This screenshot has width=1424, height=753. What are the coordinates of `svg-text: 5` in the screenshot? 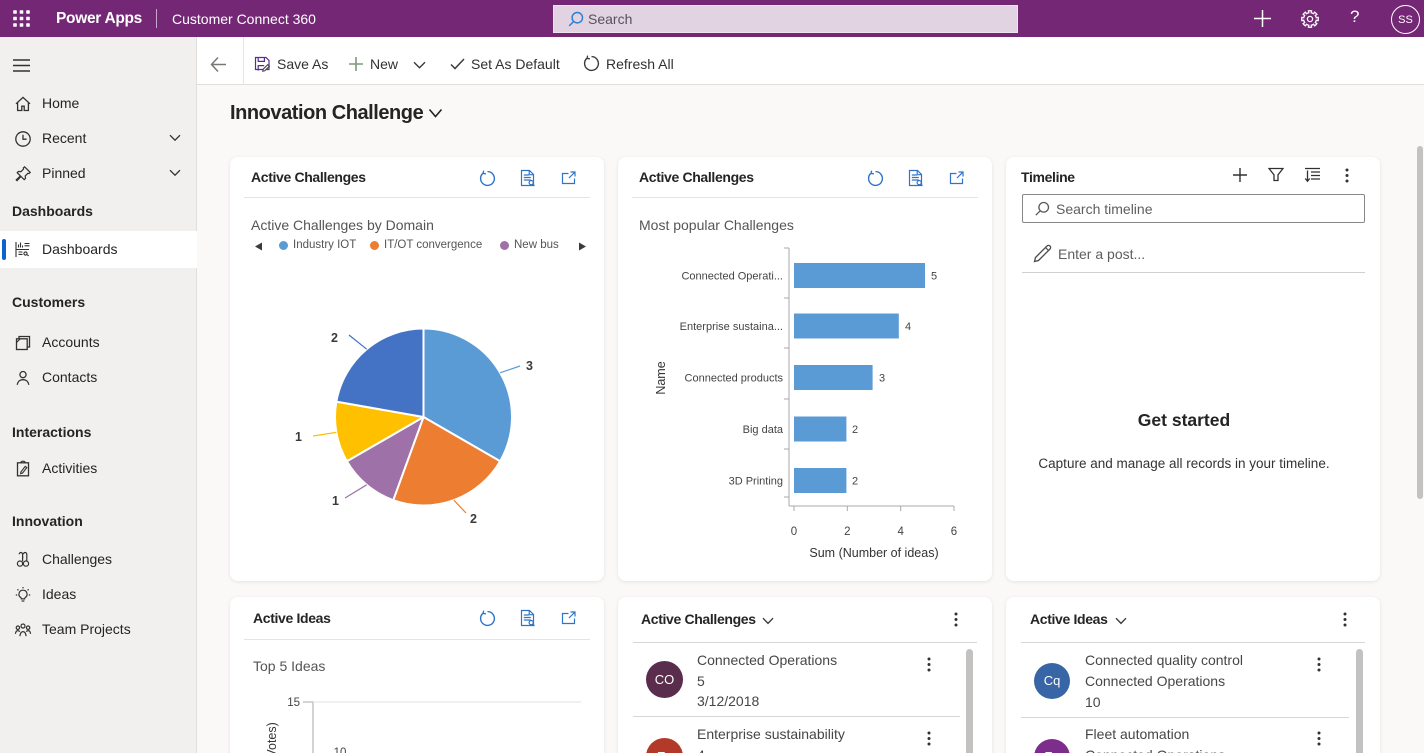 It's located at (934, 277).